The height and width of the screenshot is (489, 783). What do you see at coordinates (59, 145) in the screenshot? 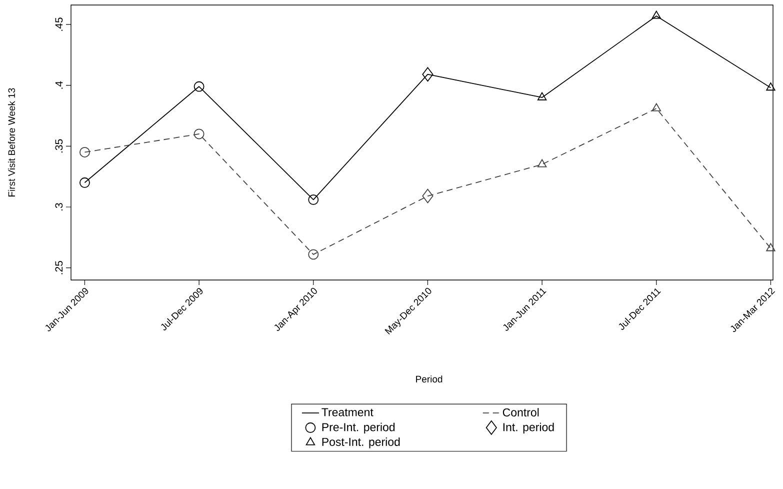
I see `y-tick-label: .35` at bounding box center [59, 145].